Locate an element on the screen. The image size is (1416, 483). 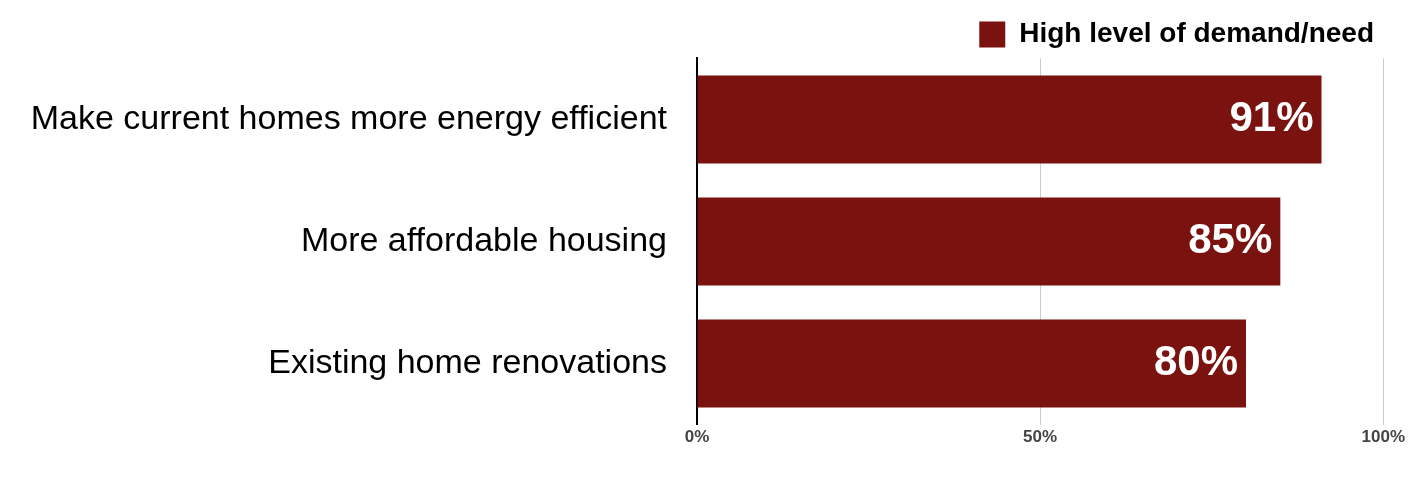
data-label: 80% is located at coordinates (1196, 361).